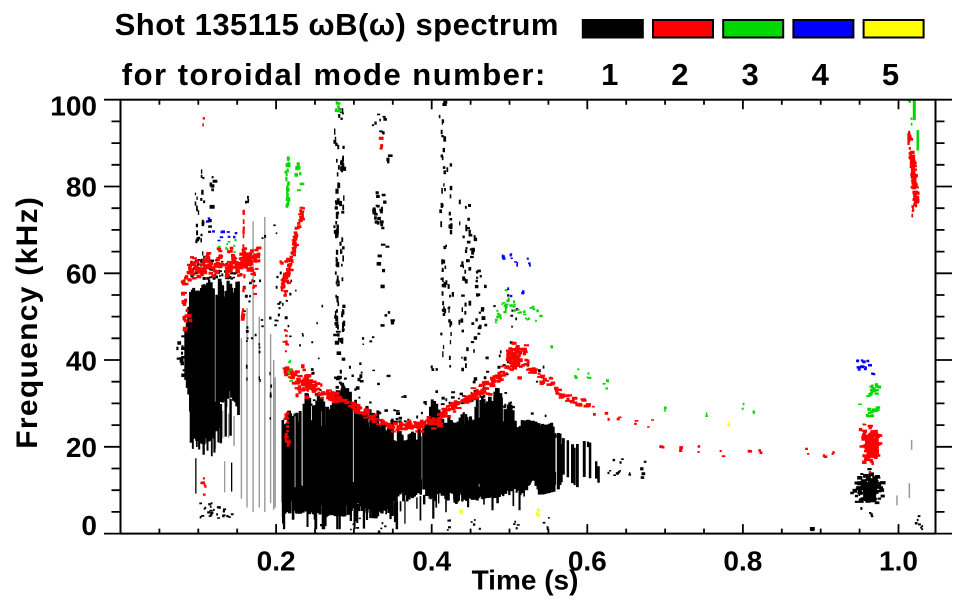  Describe the element at coordinates (898, 560) in the screenshot. I see `svg-text: 1.0` at that location.